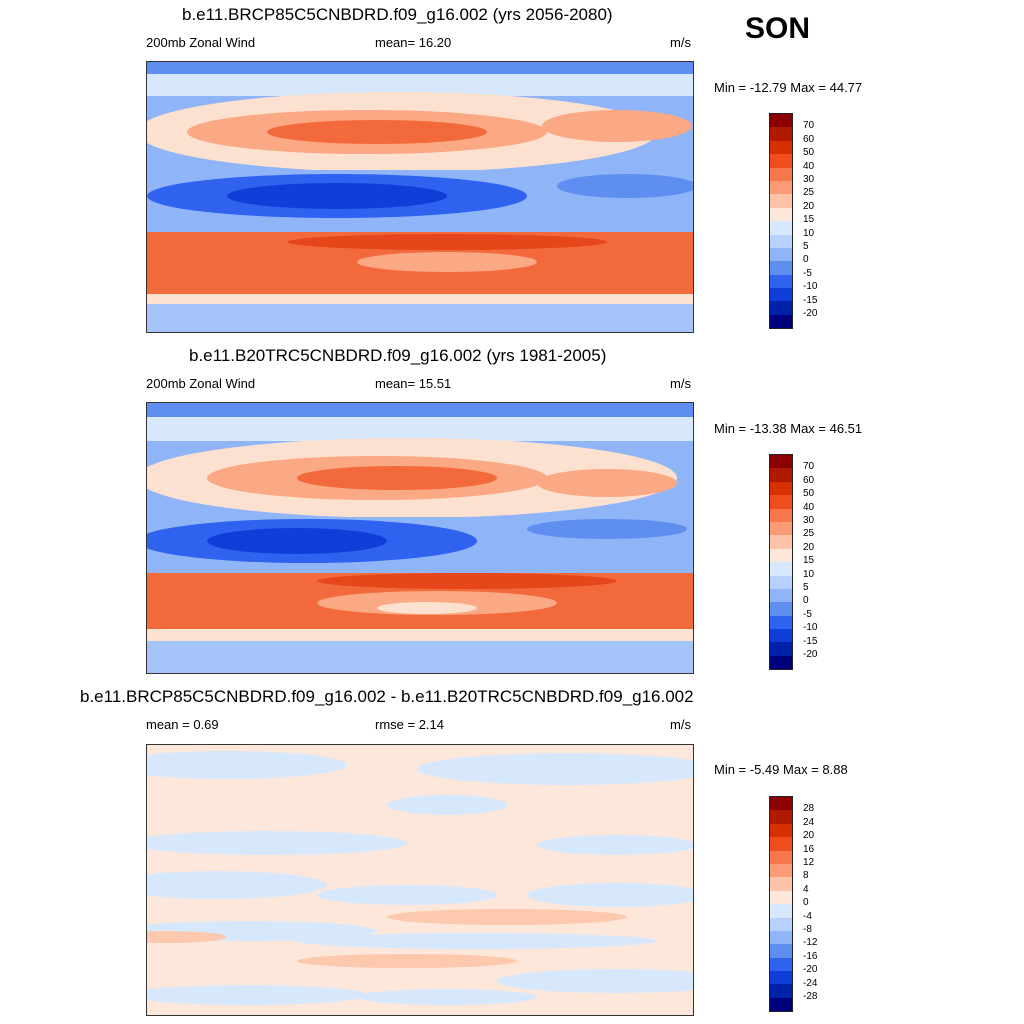  What do you see at coordinates (806, 889) in the screenshot?
I see `colorbar-tick-label: 4` at bounding box center [806, 889].